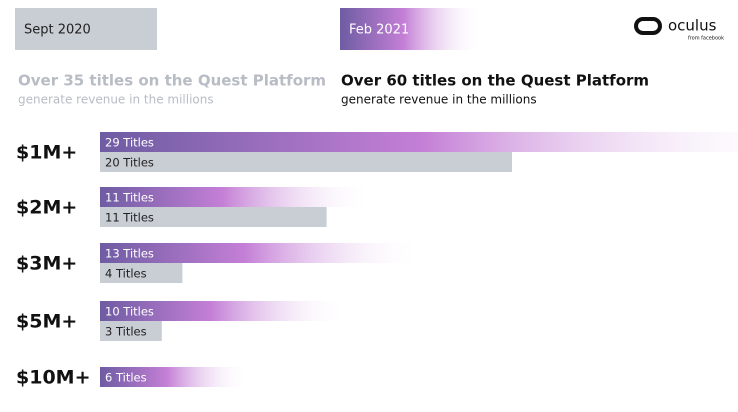 The image size is (738, 412). Describe the element at coordinates (379, 30) in the screenshot. I see `legend-label: Feb 2021` at that location.